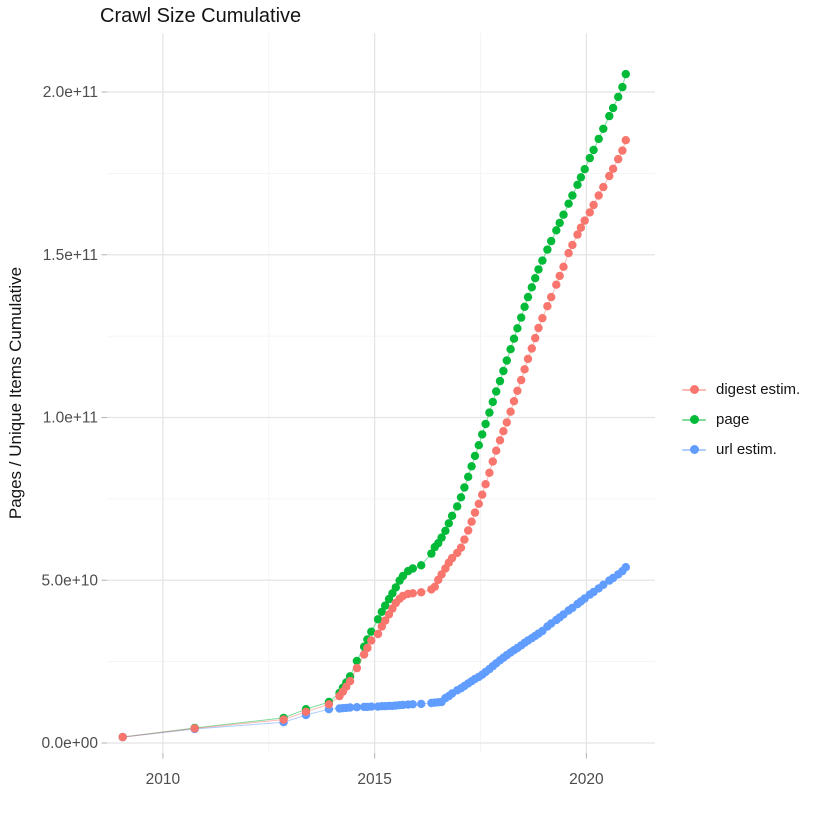 The image size is (826, 827). I want to click on legend-dot-swatch, so click(694, 449).